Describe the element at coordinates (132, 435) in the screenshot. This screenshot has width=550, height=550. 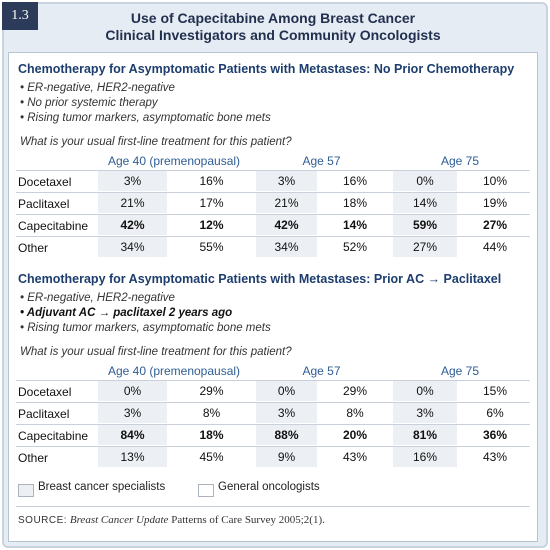
I see `cell: 84%` at that location.